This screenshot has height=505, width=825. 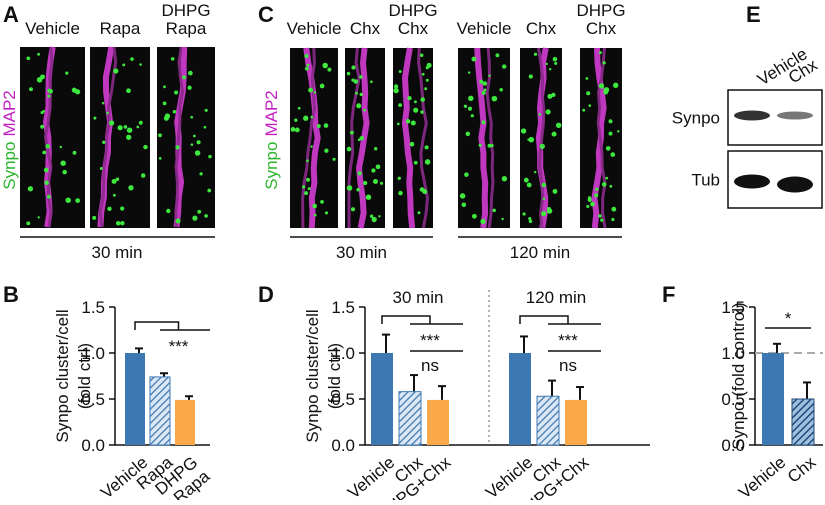 What do you see at coordinates (157, 325) in the screenshot?
I see `significance-bracket` at bounding box center [157, 325].